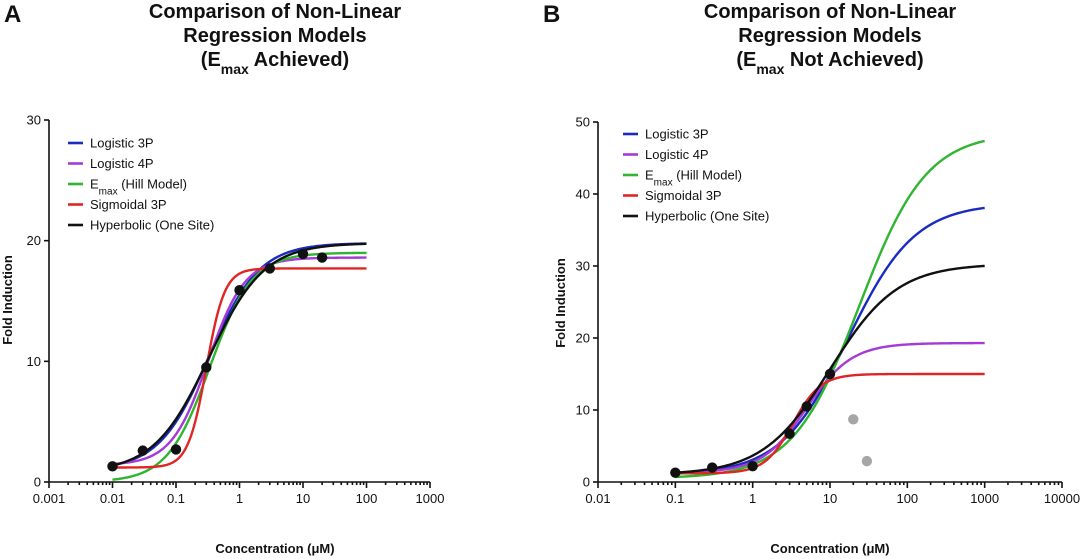 Image resolution: width=1080 pixels, height=559 pixels. Describe the element at coordinates (597, 498) in the screenshot. I see `panel-b-x-tick-label: 0.01` at that location.